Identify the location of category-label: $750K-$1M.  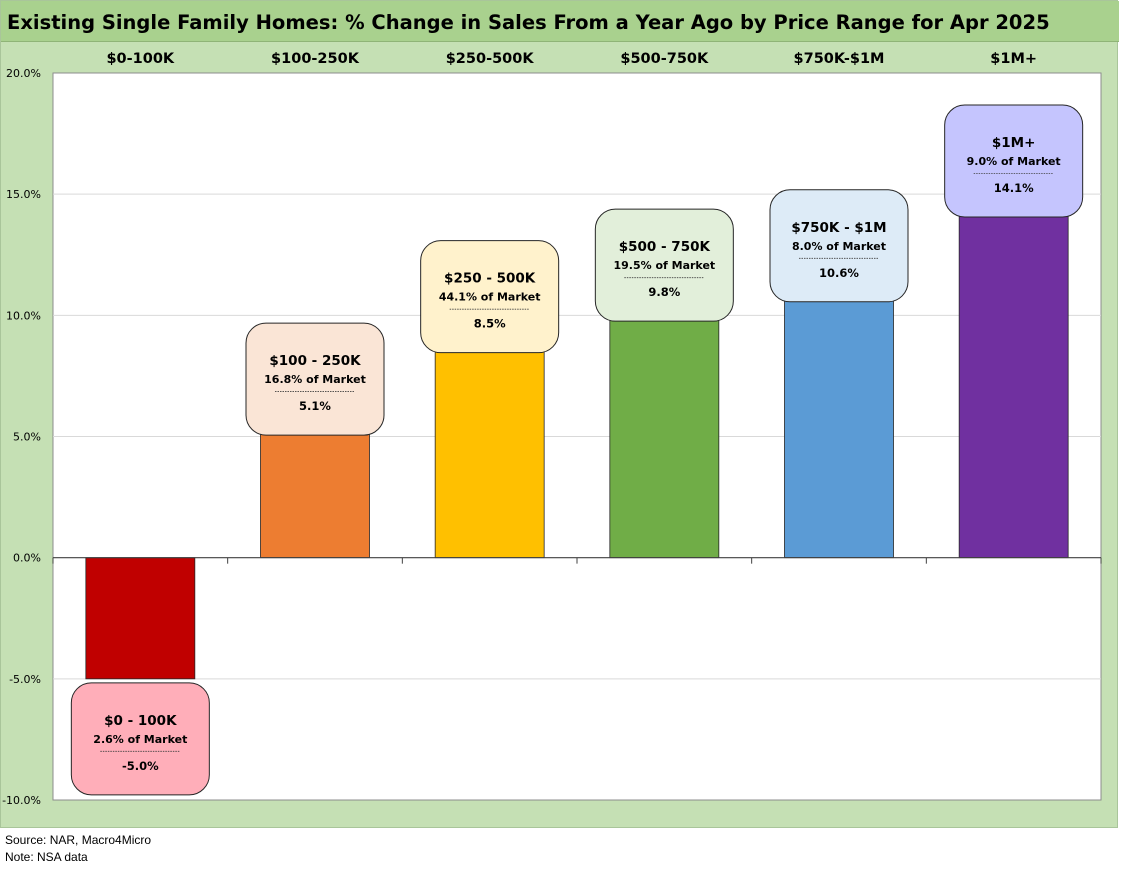
(839, 59).